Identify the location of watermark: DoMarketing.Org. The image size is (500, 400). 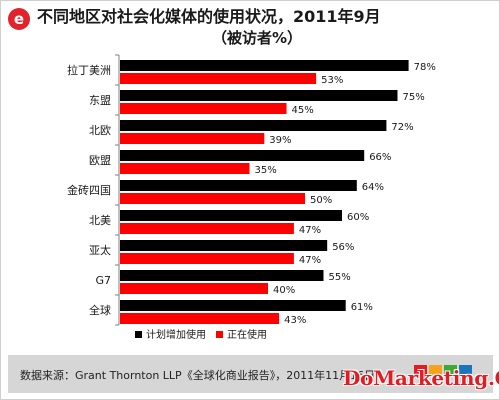
(421, 378).